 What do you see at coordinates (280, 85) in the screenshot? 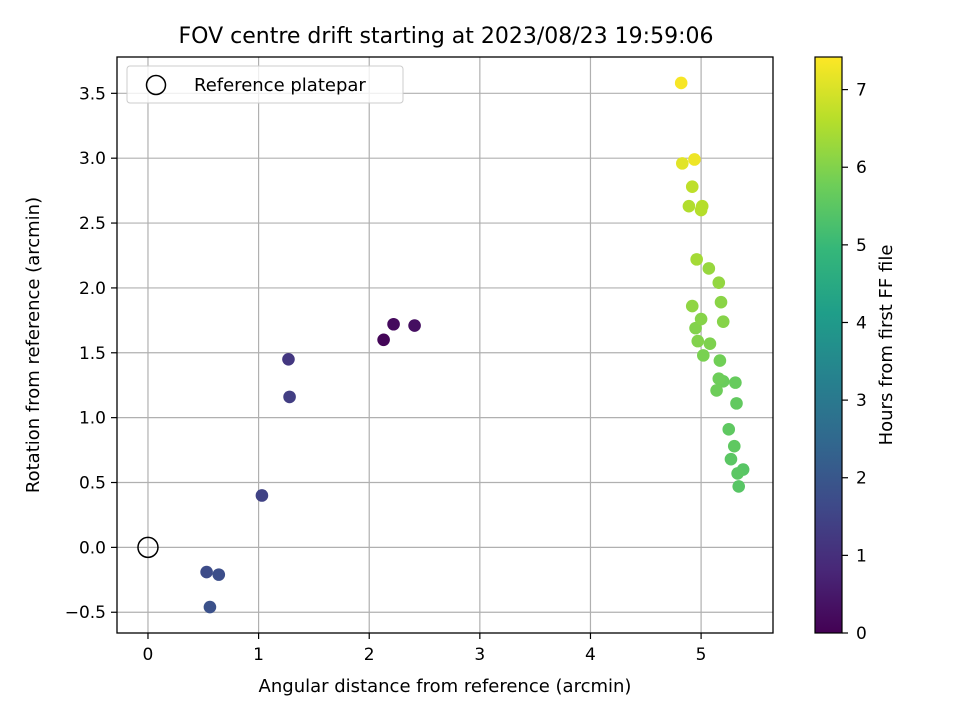
I see `legend-entry-label: Reference platepar` at bounding box center [280, 85].